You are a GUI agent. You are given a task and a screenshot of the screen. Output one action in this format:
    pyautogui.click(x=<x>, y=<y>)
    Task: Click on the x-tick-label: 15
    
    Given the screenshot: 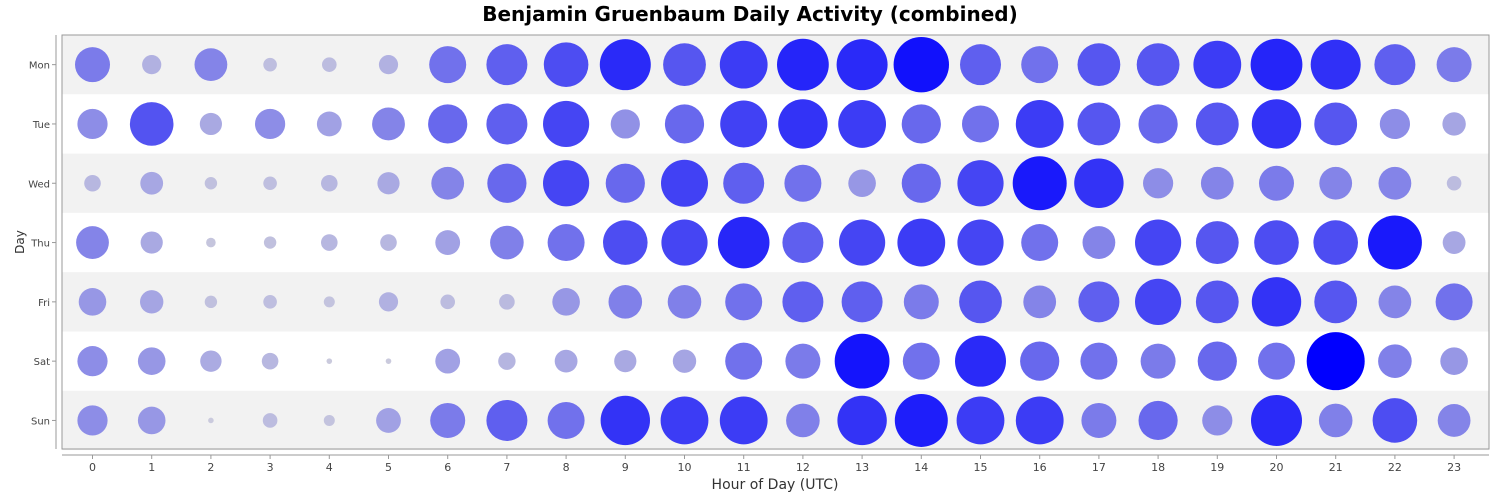 What is the action you would take?
    pyautogui.click(x=981, y=467)
    